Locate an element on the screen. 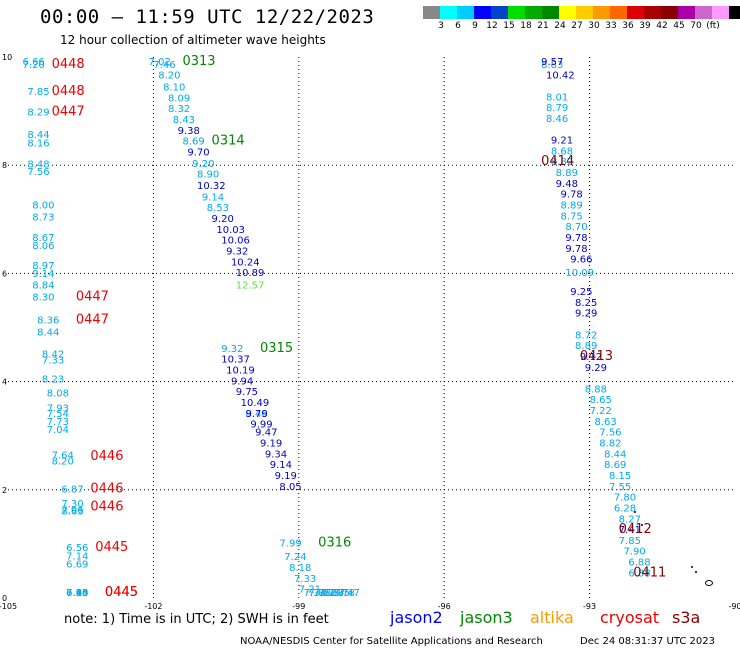 The width and height of the screenshot is (740, 650). color-scale-label: 12 is located at coordinates (492, 26).